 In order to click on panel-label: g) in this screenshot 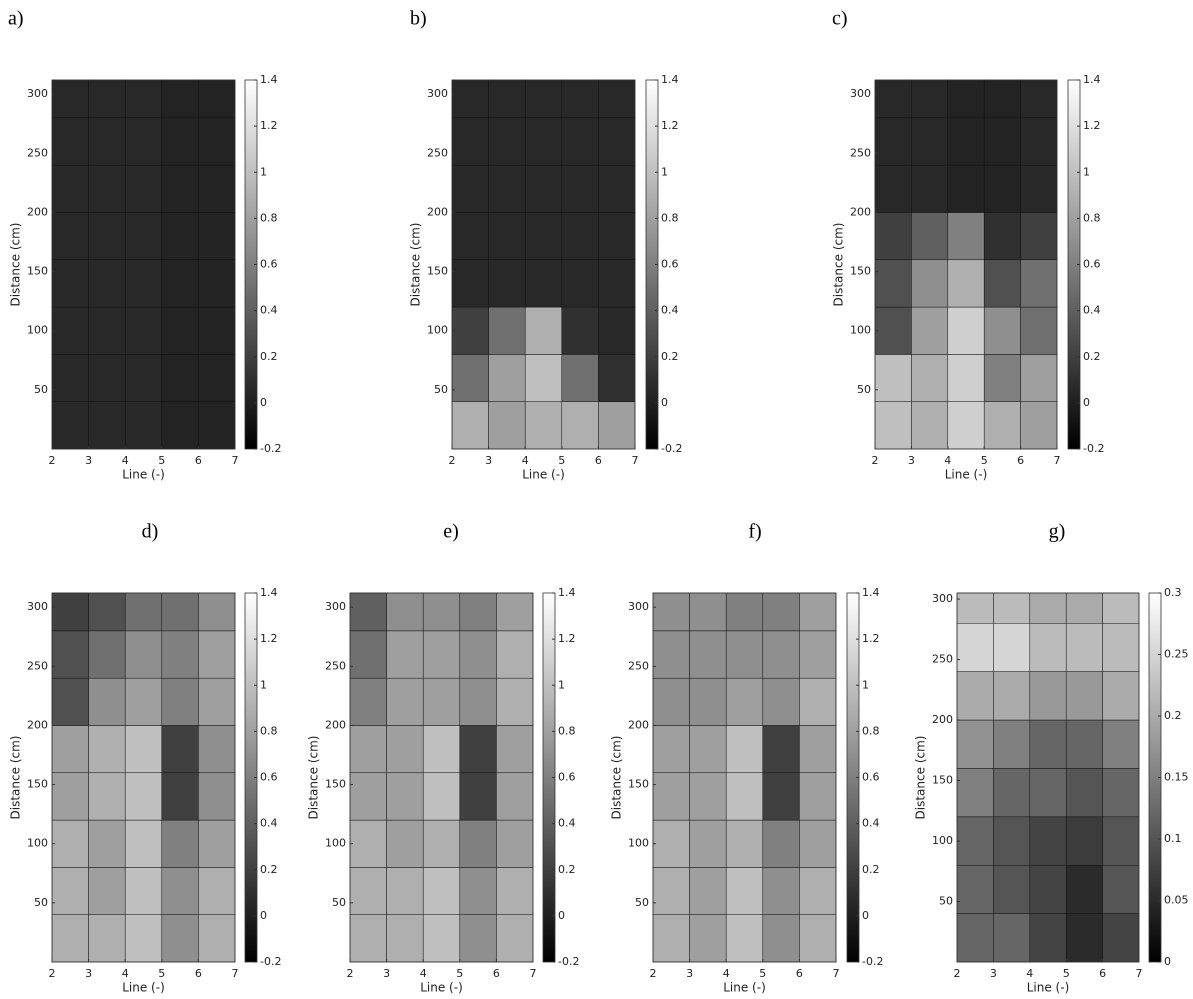, I will do `click(1057, 532)`.